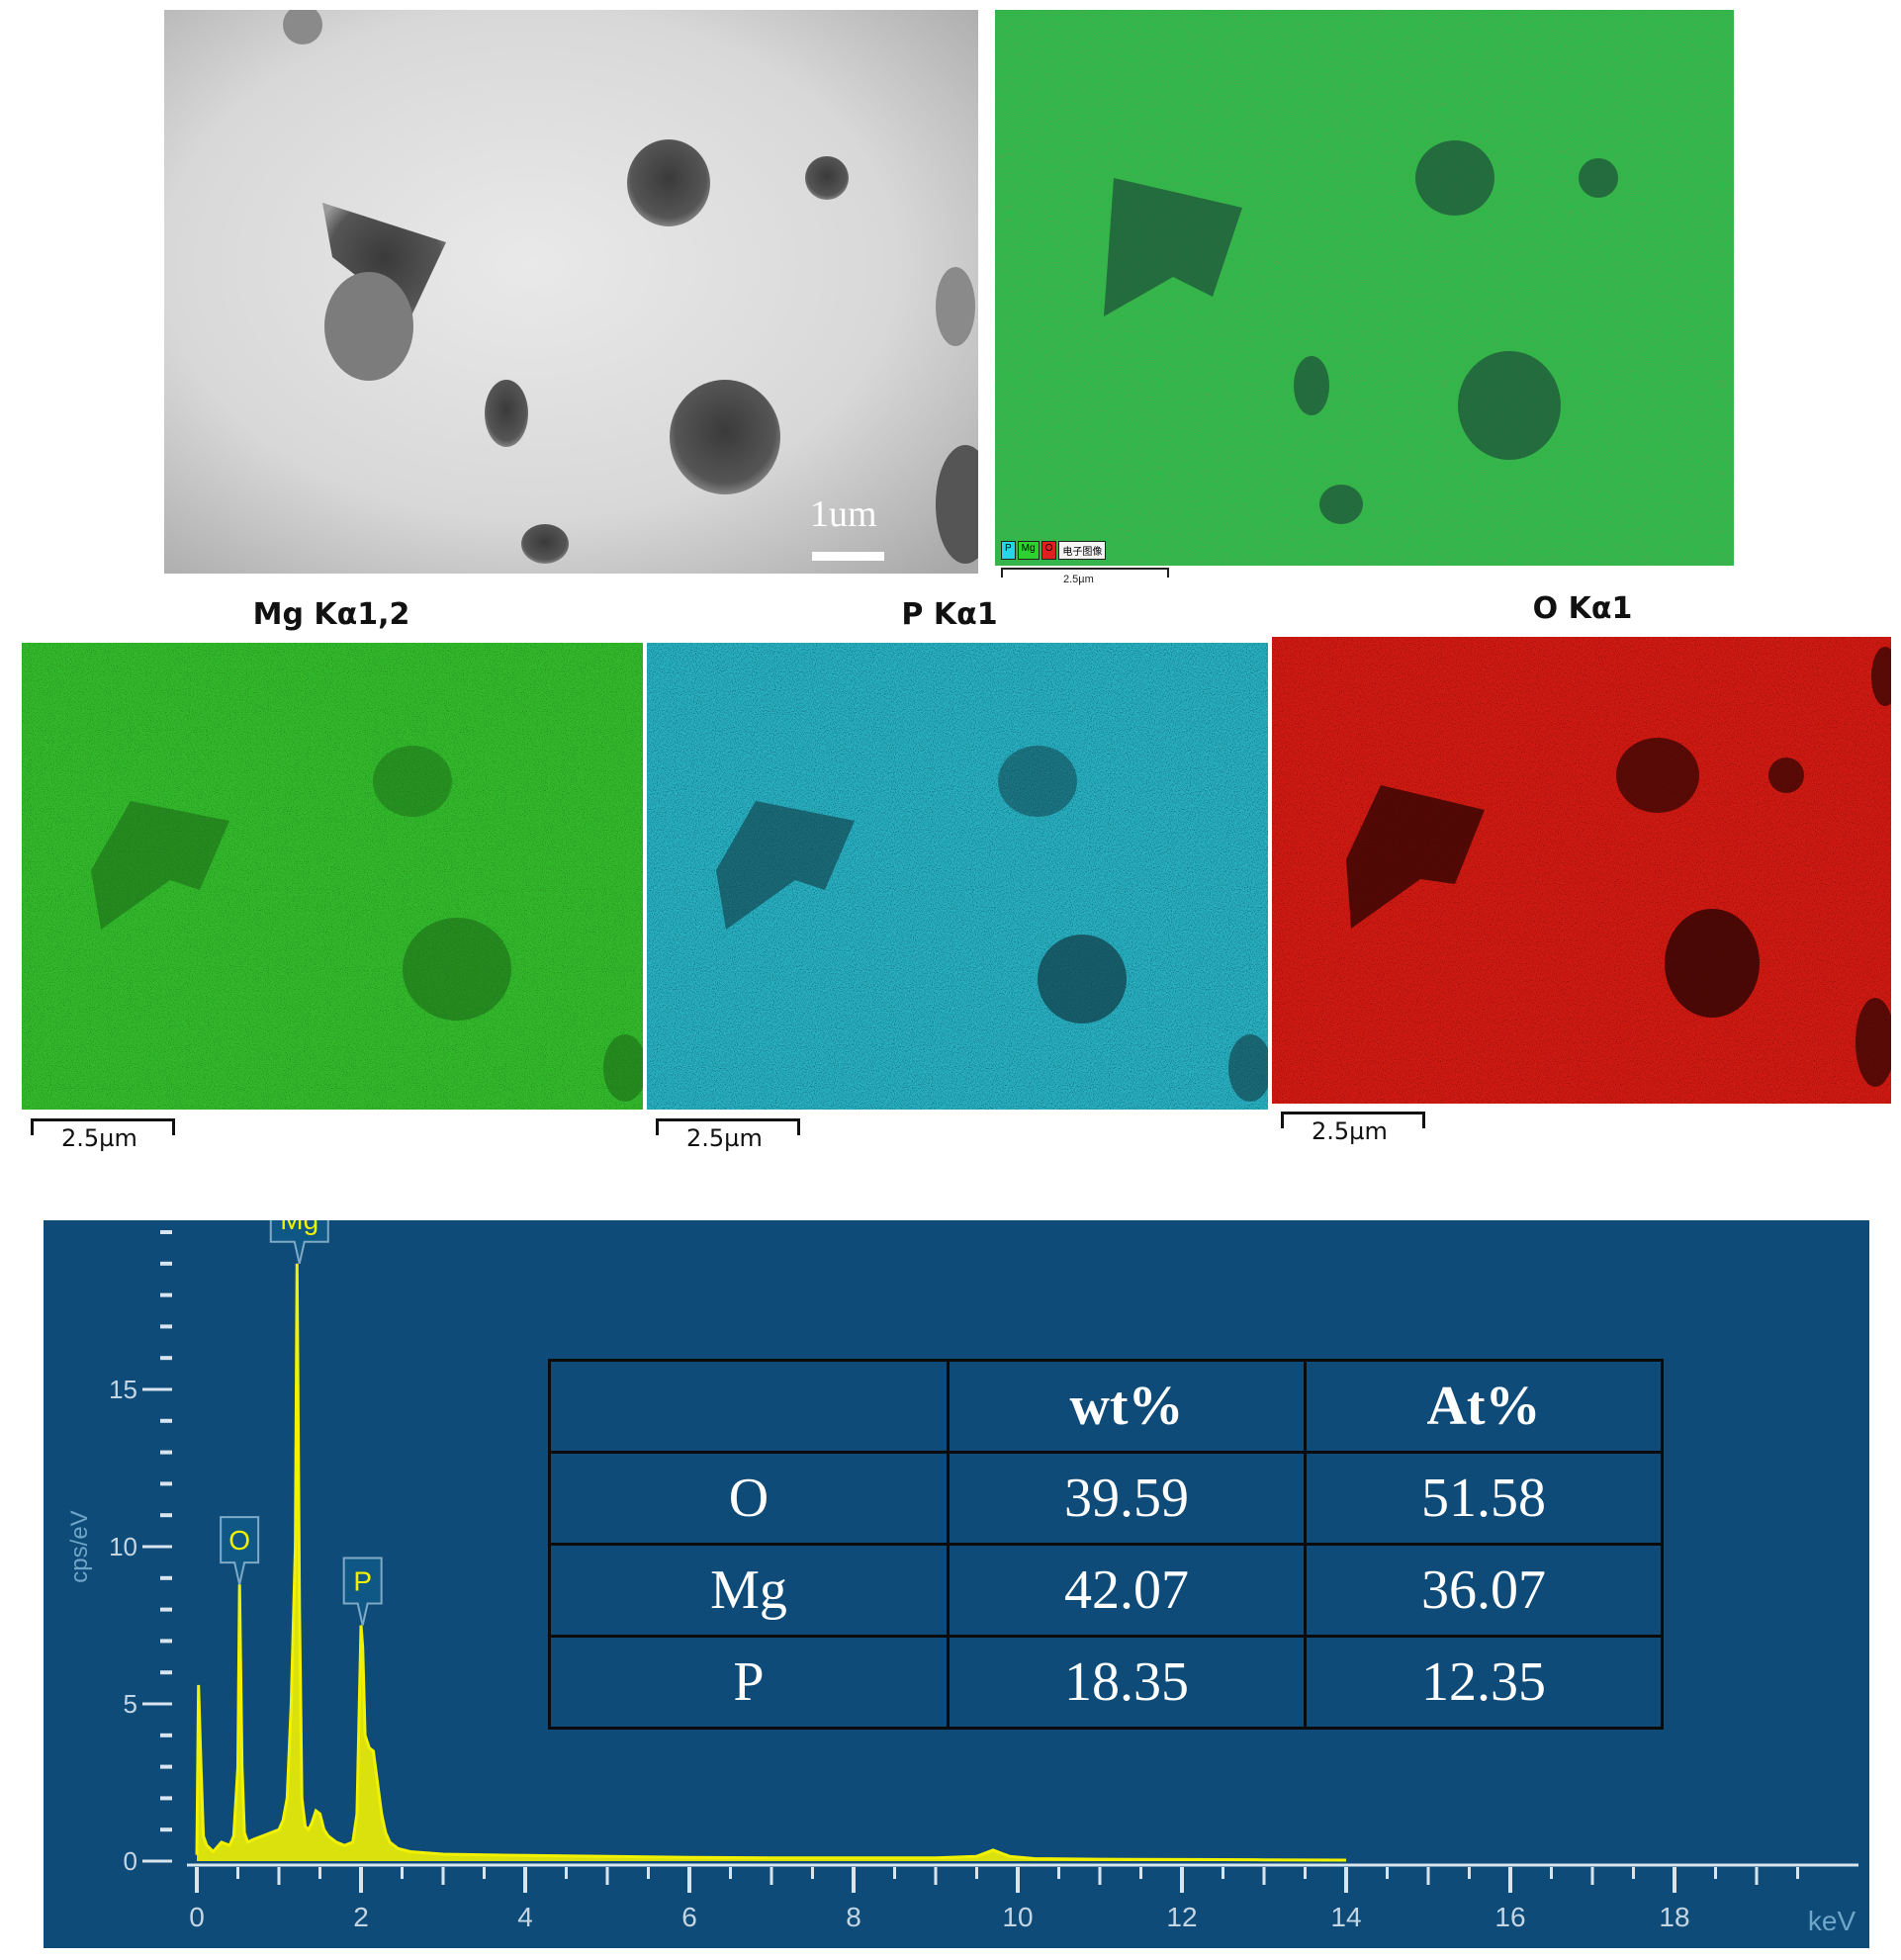 The image size is (1901, 1960). Describe the element at coordinates (724, 1138) in the screenshot. I see `p-scale-label: 2.5µm` at that location.